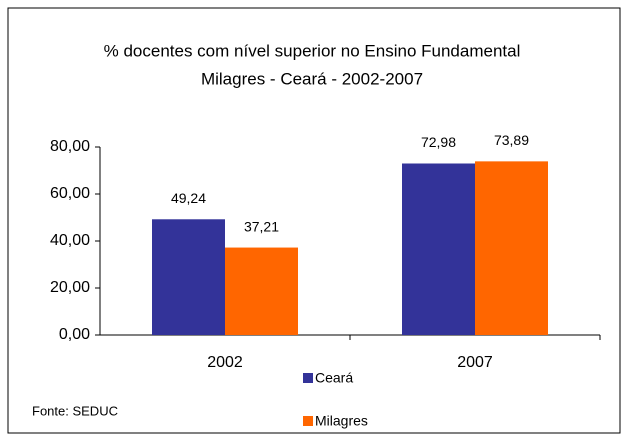 This screenshot has height=442, width=629. What do you see at coordinates (261, 226) in the screenshot?
I see `value-label: 37,21` at bounding box center [261, 226].